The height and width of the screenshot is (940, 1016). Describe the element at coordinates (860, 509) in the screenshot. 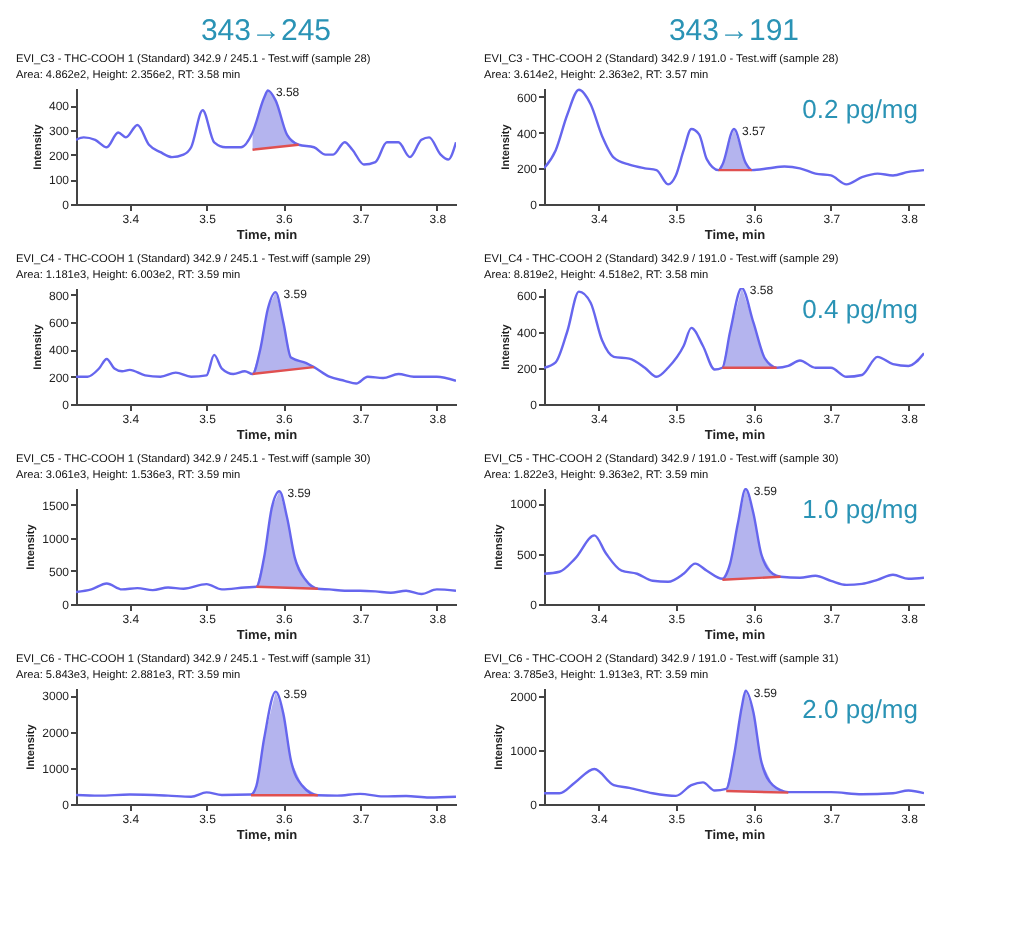

I see `annotation: 1.0 pg/mg` at that location.